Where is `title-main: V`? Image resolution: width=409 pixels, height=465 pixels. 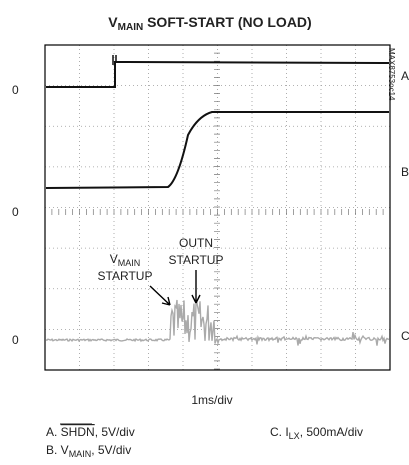 title-main: V is located at coordinates (113, 22).